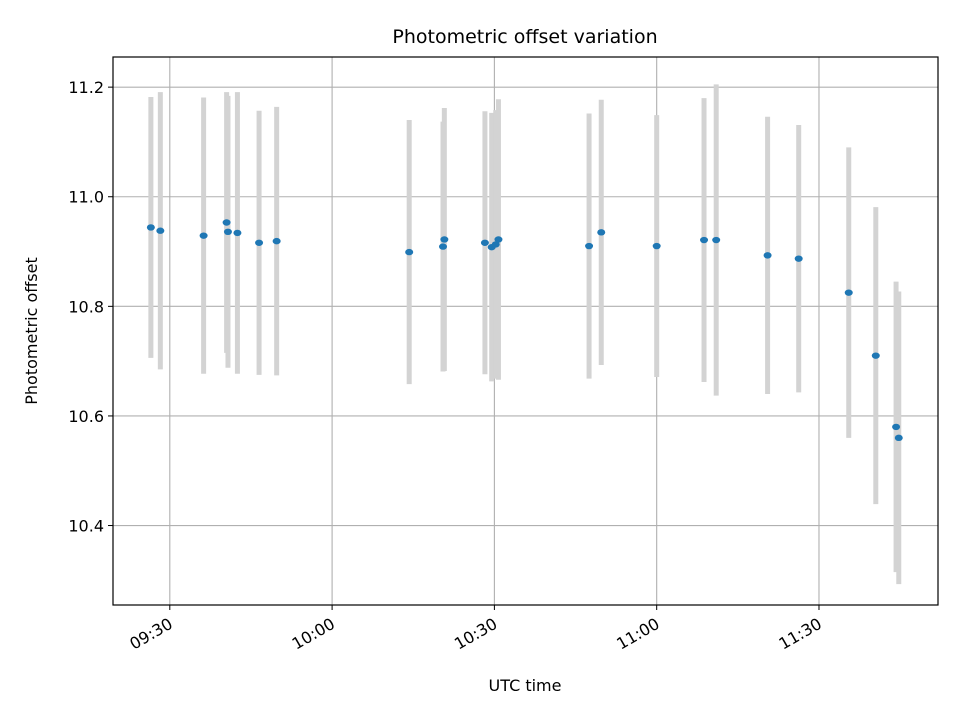 This screenshot has height=720, width=960. Describe the element at coordinates (86, 87) in the screenshot. I see `y-tick-label: 11.2` at that location.